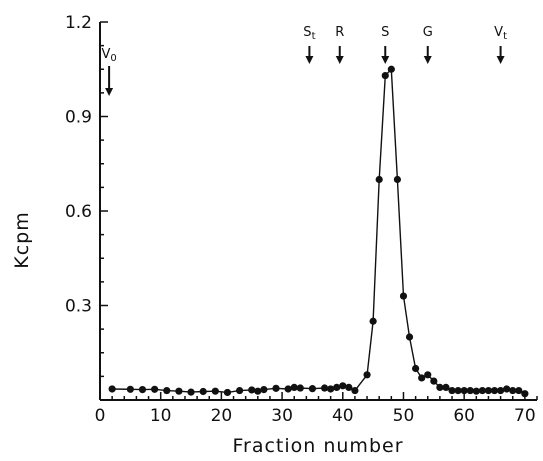  I want to click on marker-vt: Vt, so click(500, 44).